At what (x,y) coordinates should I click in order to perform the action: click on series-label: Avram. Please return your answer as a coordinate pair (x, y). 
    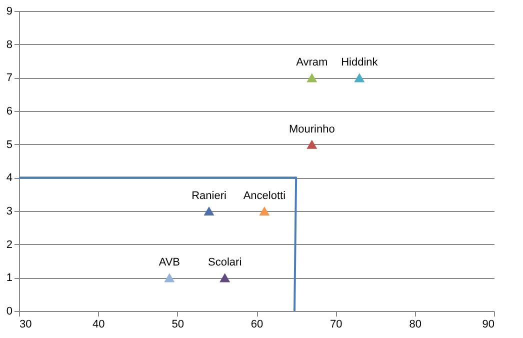
    Looking at the image, I should click on (312, 62).